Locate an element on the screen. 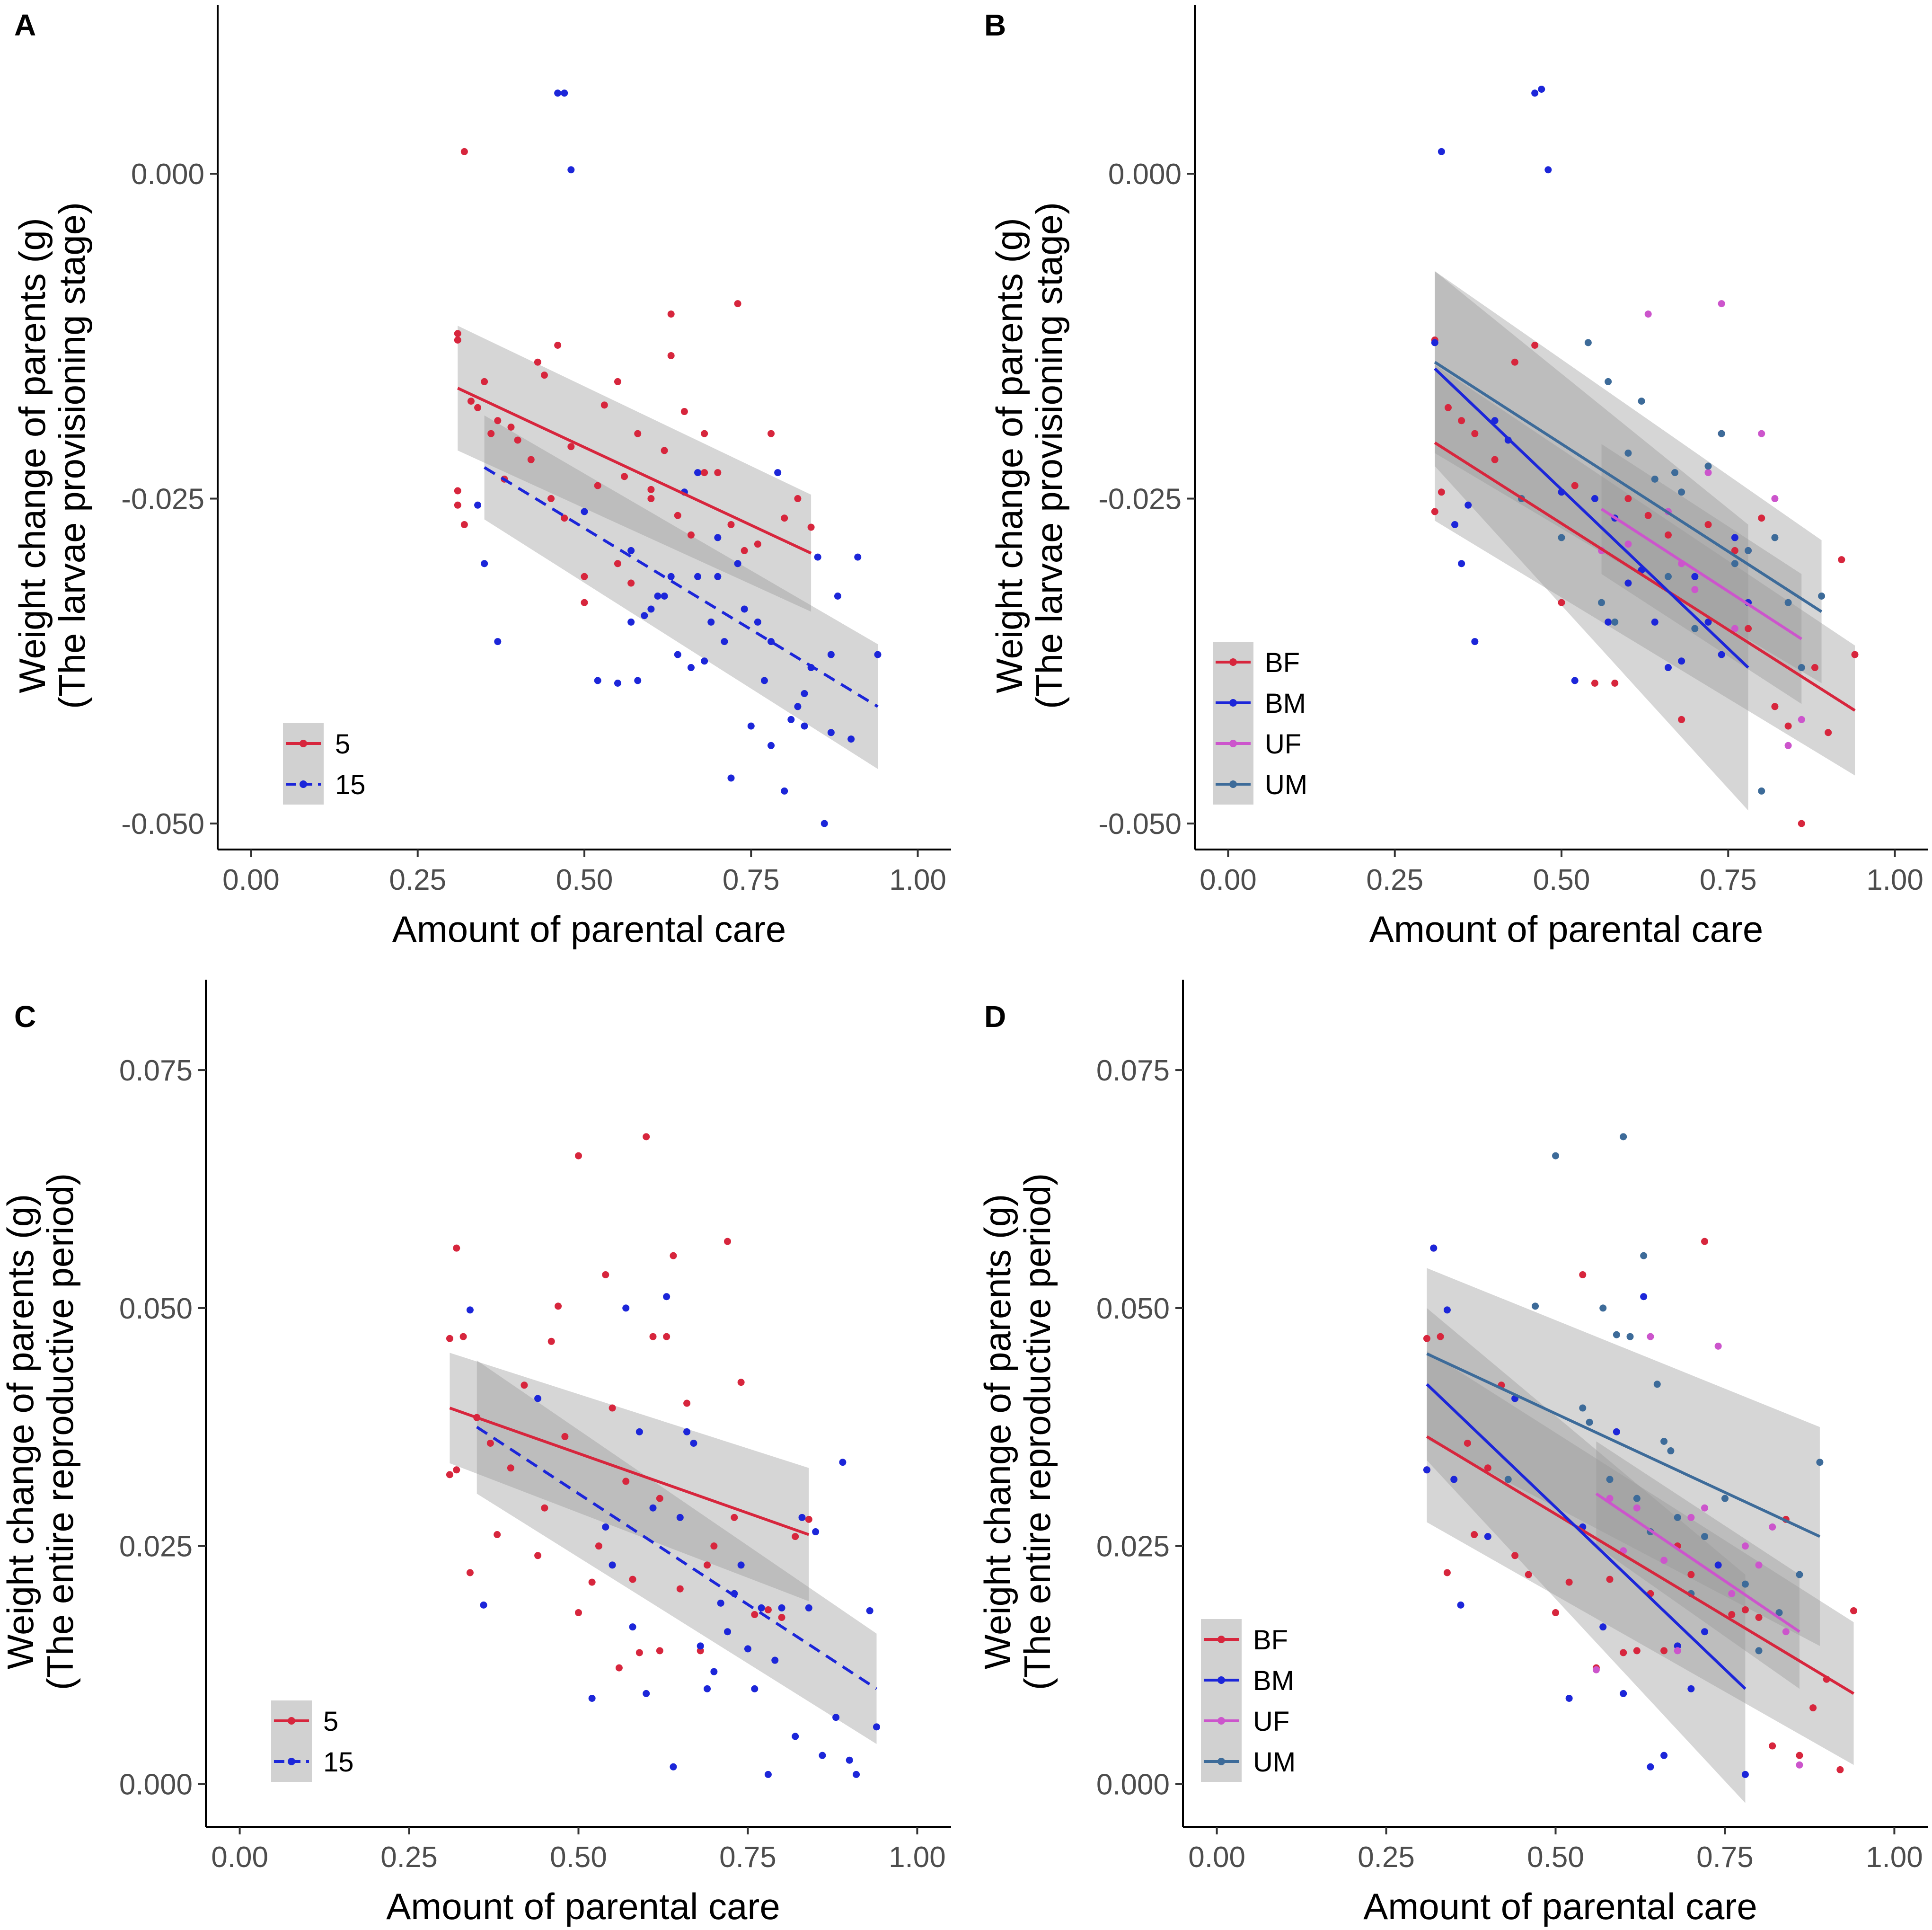  fit-line-bm is located at coordinates (1586, 1537).